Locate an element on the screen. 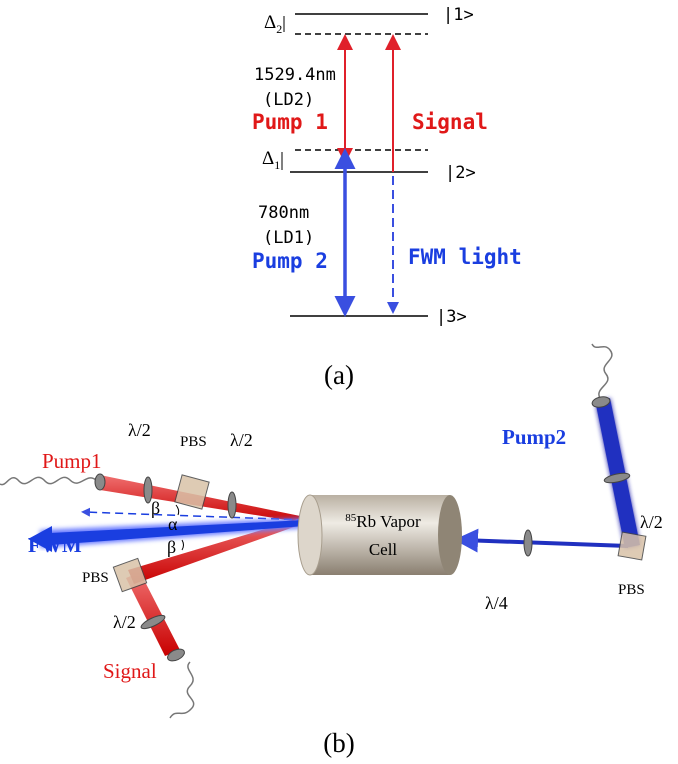 The width and height of the screenshot is (678, 764). source: (LD1) is located at coordinates (288, 238).